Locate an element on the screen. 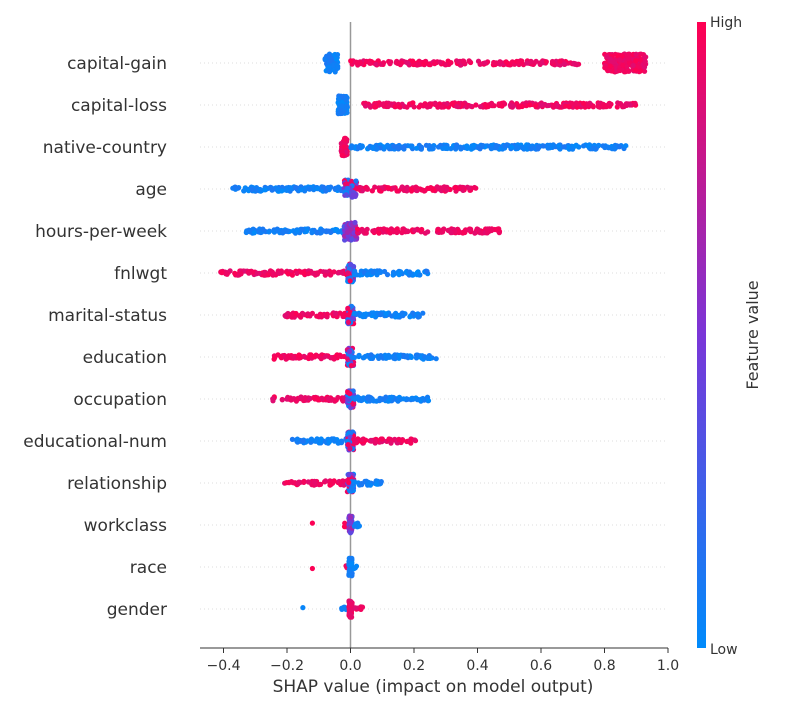  x-tick-label: 0.4 is located at coordinates (477, 666).